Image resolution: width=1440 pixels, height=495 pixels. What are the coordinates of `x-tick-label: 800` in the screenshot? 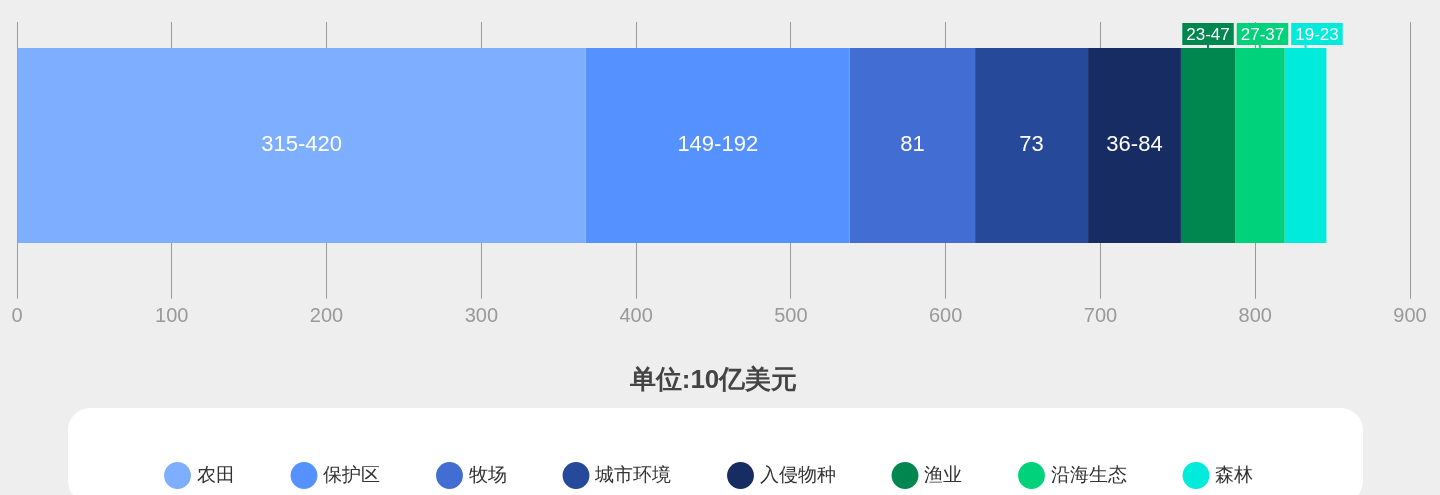 It's located at (1255, 315).